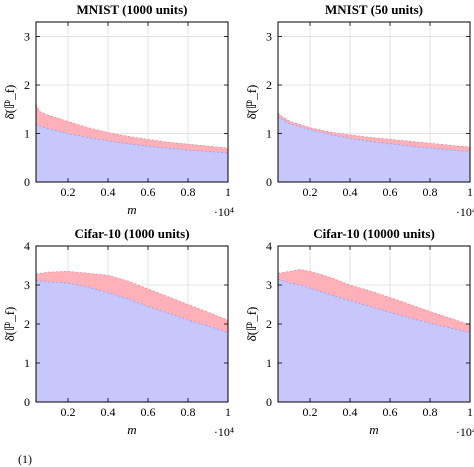  Describe the element at coordinates (269, 246) in the screenshot. I see `panel-4-ytick-label-4: 4` at that location.